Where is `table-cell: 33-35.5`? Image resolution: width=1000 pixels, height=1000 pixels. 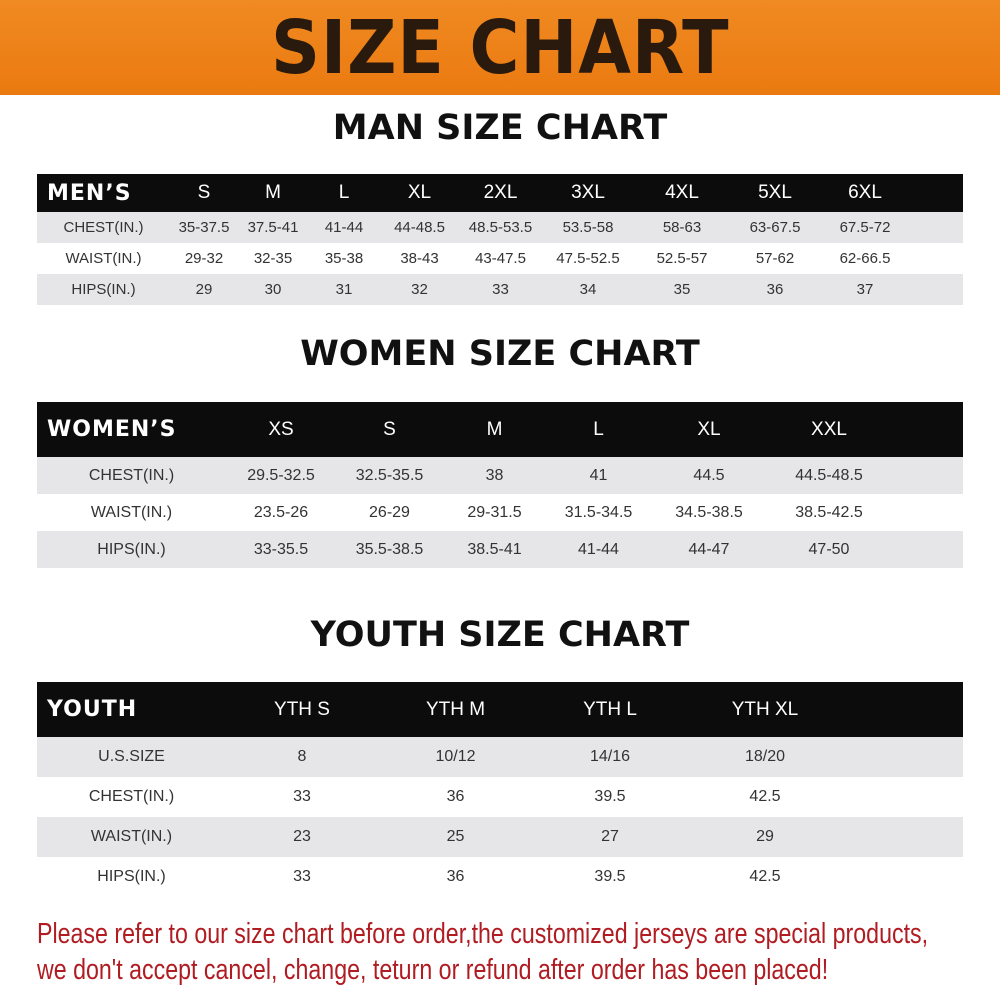 table-cell: 33-35.5 is located at coordinates (281, 549).